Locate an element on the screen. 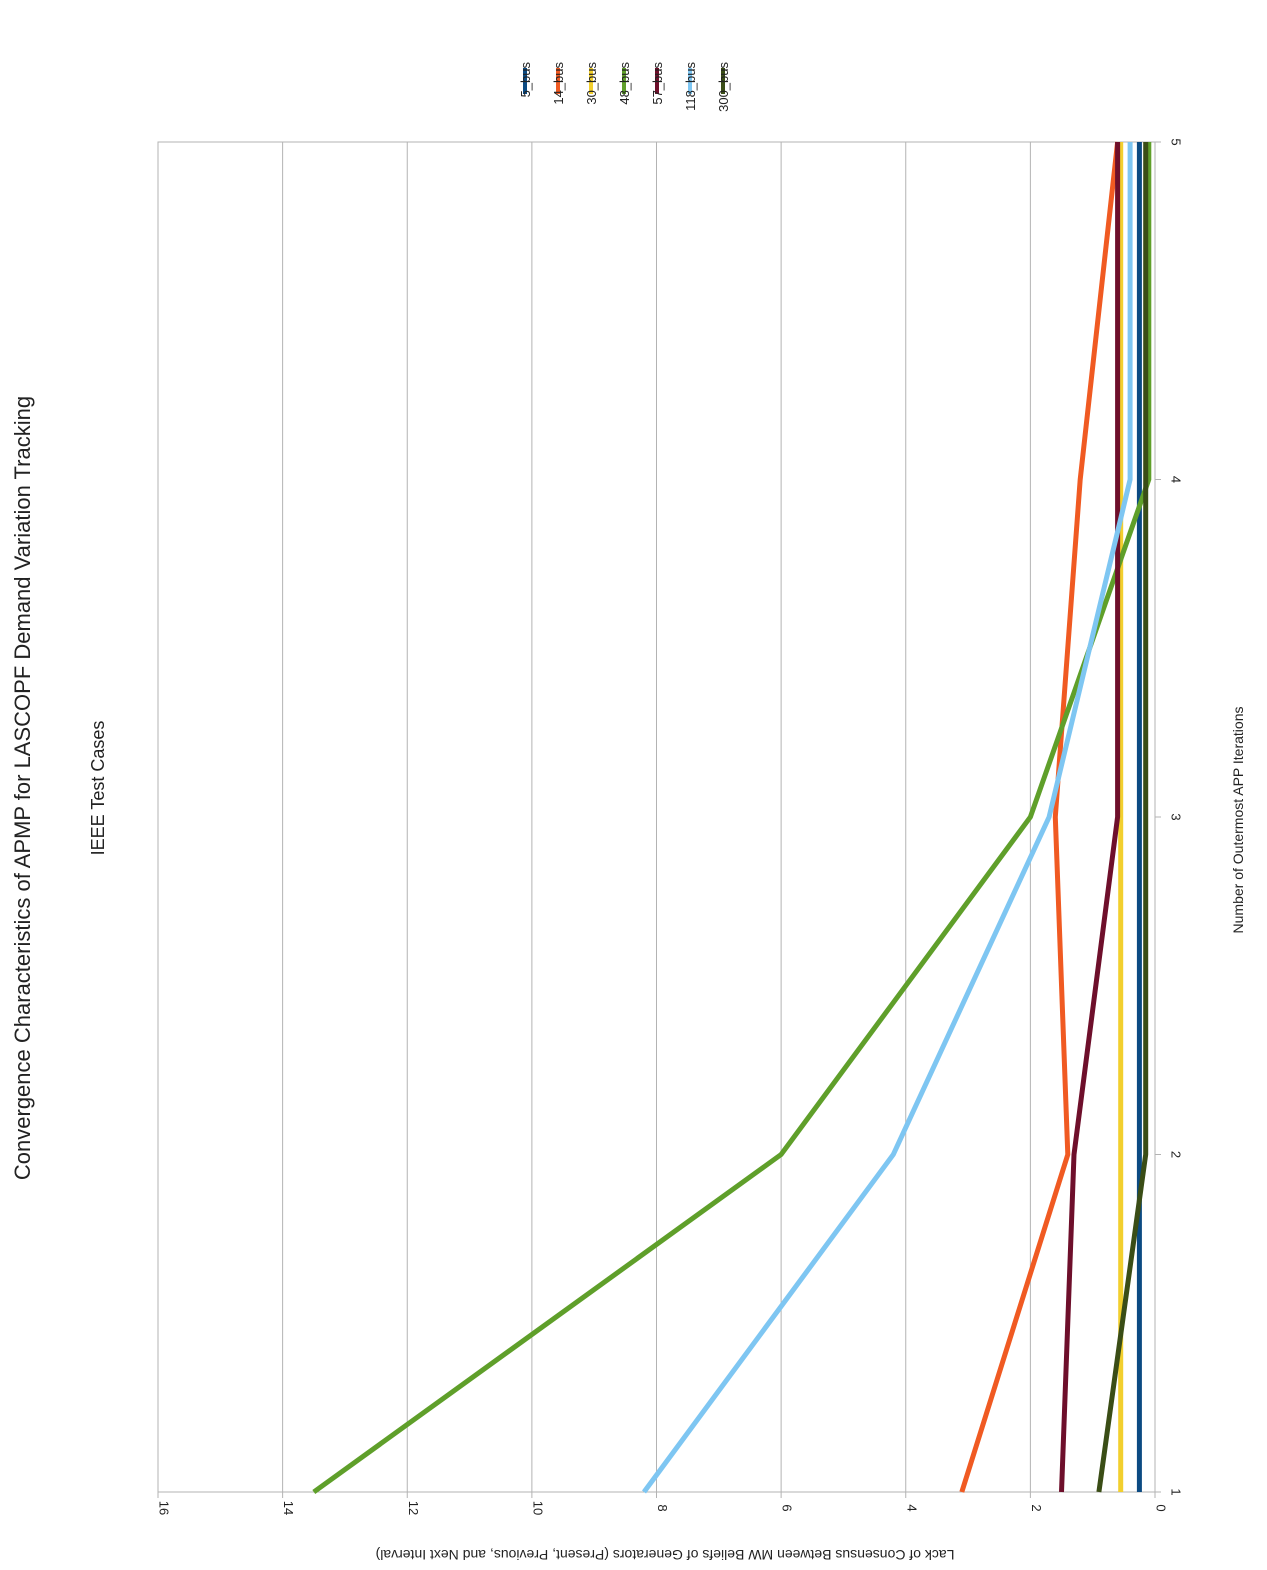 The width and height of the screenshot is (1267, 1570). chart-subtitle: IEEE Test Cases is located at coordinates (98, 788).